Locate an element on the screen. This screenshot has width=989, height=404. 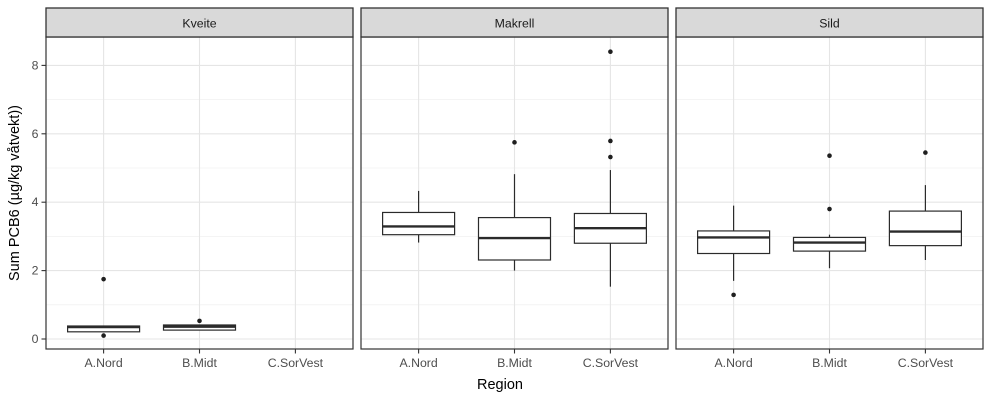
strip-label: Makrell is located at coordinates (515, 24).